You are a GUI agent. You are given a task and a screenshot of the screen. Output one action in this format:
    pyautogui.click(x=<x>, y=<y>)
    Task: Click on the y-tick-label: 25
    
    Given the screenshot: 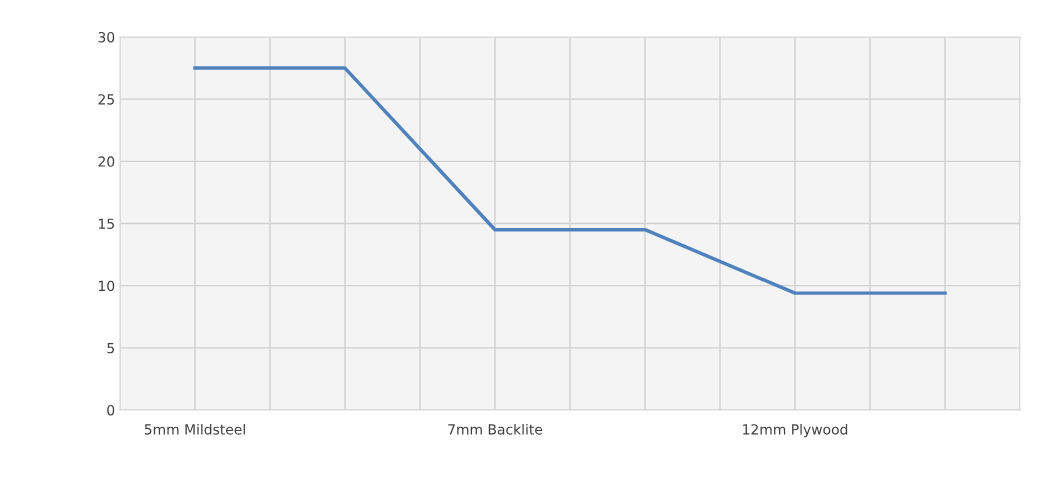 What is the action you would take?
    pyautogui.click(x=106, y=99)
    